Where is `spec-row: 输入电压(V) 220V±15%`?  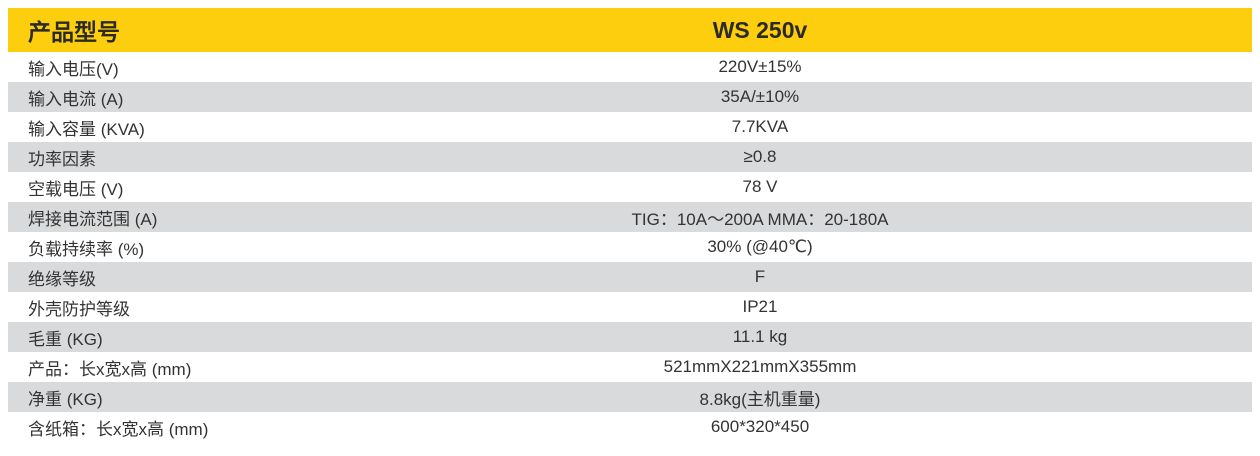
spec-row: 输入电压(V) 220V±15% is located at coordinates (630, 67).